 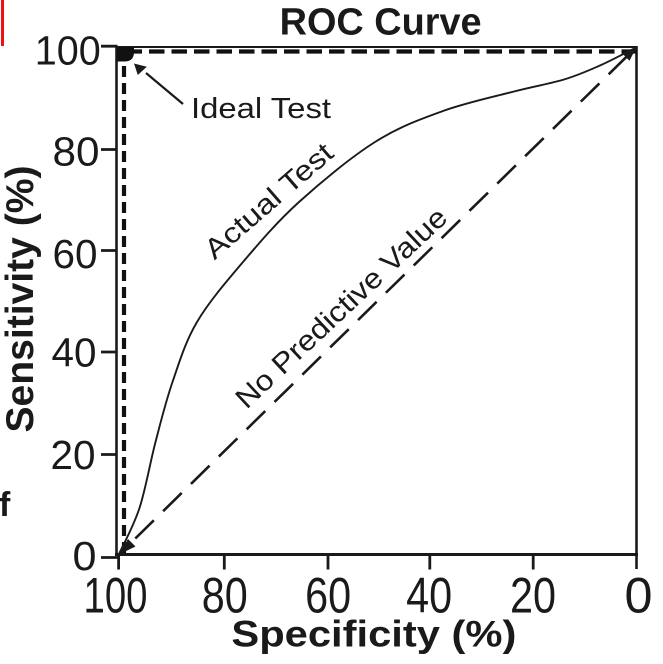 I want to click on svg-text: ROC Curve, so click(x=381, y=23).